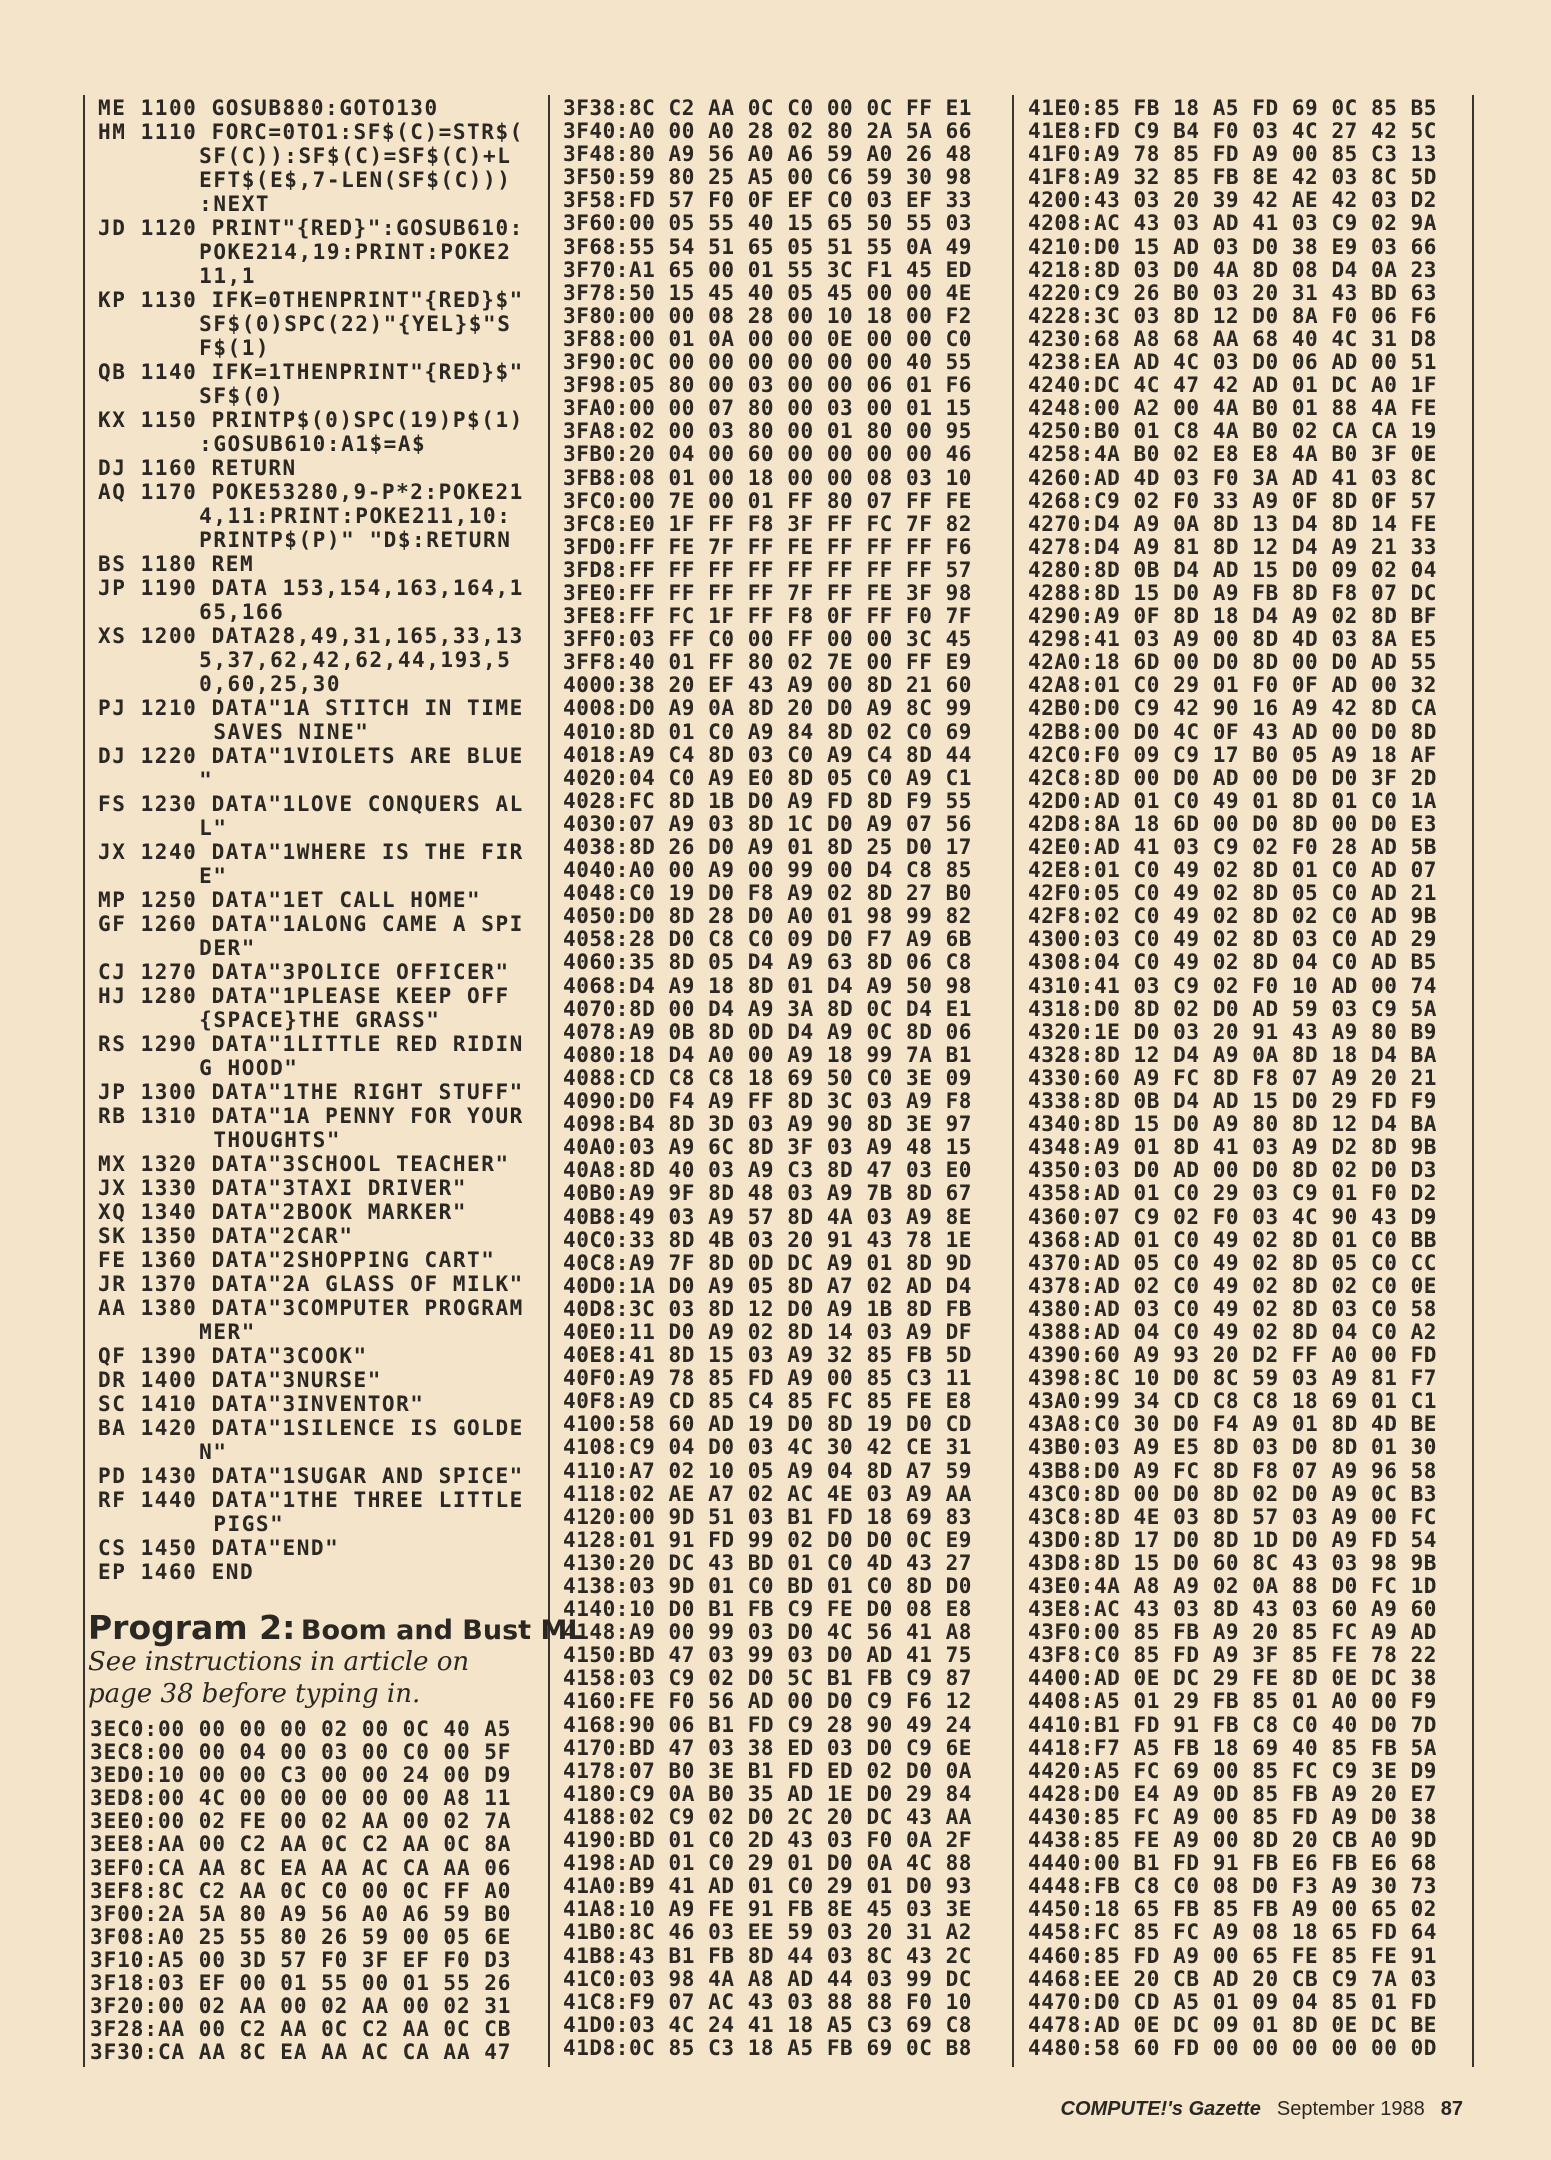 This screenshot has width=1551, height=2160. What do you see at coordinates (367, 1092) in the screenshot?
I see `basic-code: DATA"1THE RIGHT STUFF"` at bounding box center [367, 1092].